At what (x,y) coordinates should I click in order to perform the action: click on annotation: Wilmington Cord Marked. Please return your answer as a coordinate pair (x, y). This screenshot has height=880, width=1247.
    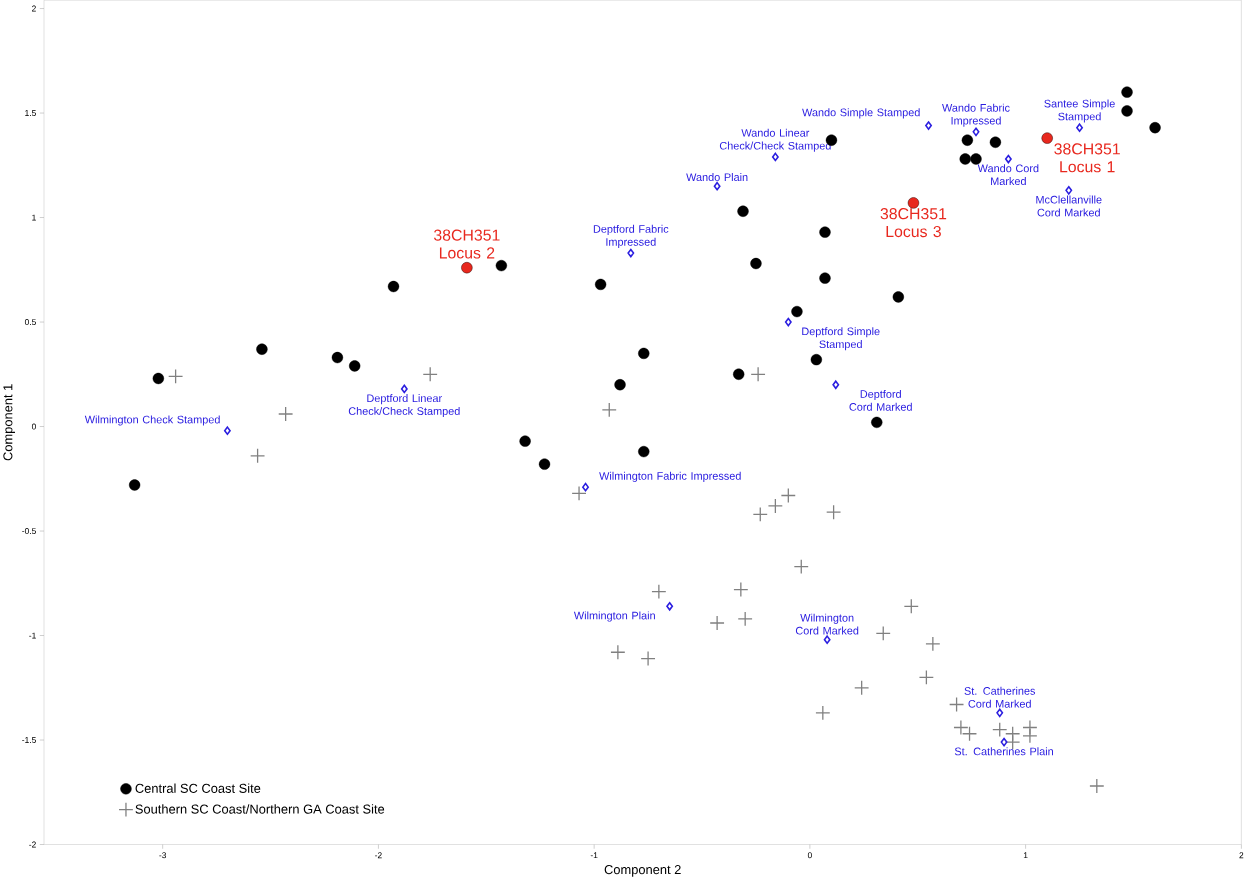
    Looking at the image, I should click on (827, 624).